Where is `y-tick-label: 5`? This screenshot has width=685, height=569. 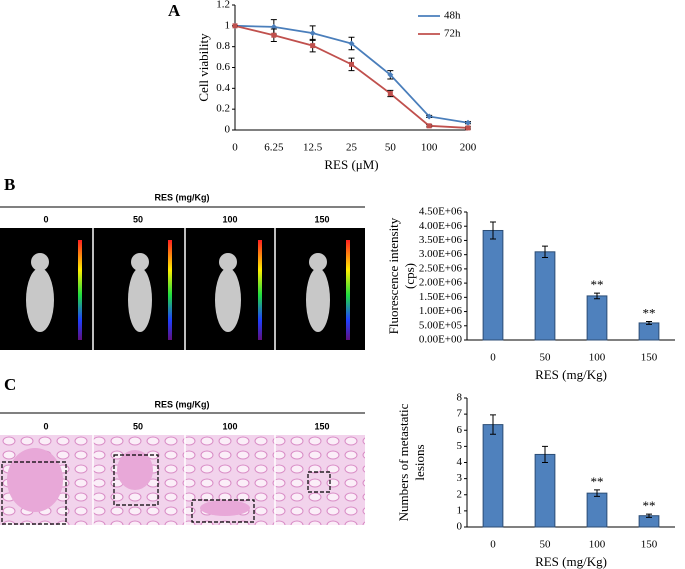 y-tick-label: 5 is located at coordinates (460, 446).